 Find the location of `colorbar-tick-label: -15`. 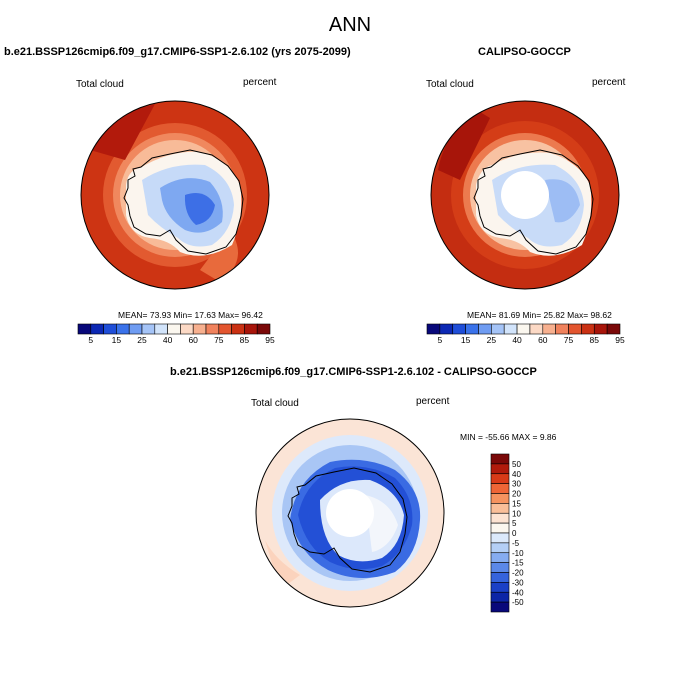

colorbar-tick-label: -15 is located at coordinates (518, 563).